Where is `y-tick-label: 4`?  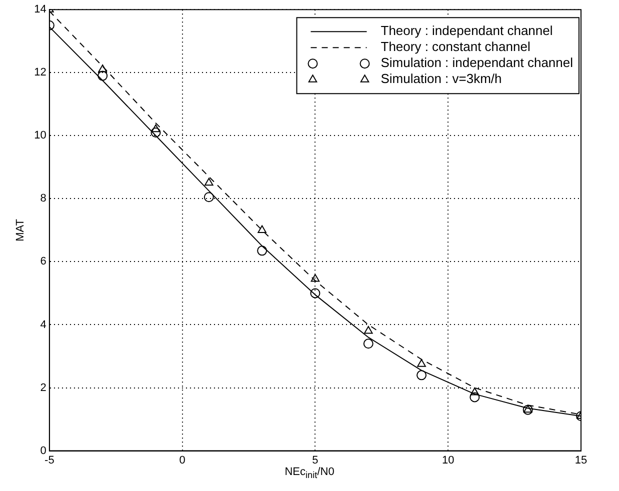
y-tick-label: 4 is located at coordinates (43, 324).